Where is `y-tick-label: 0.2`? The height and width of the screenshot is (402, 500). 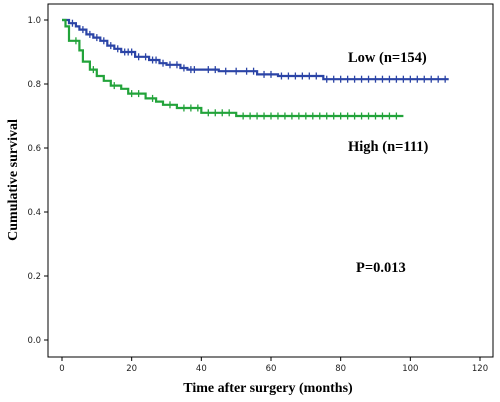
y-tick-label: 0.2 is located at coordinates (34, 277).